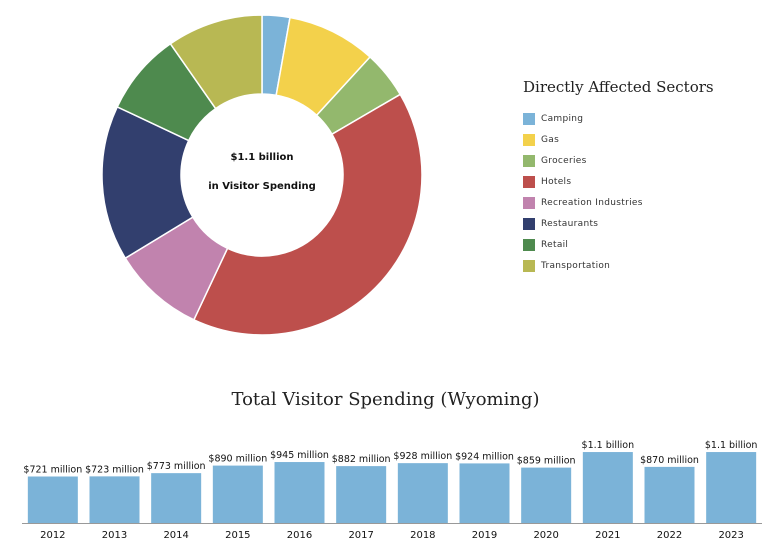  What do you see at coordinates (422, 535) in the screenshot?
I see `x-tick-label: 2018` at bounding box center [422, 535].